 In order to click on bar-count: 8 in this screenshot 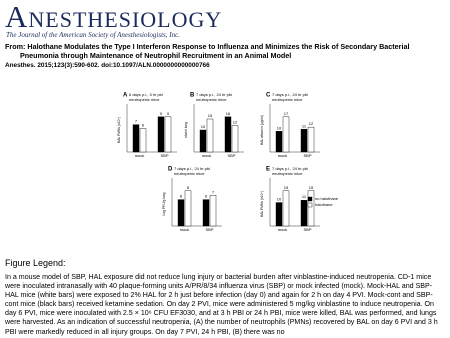, I will do `click(188, 187)`.